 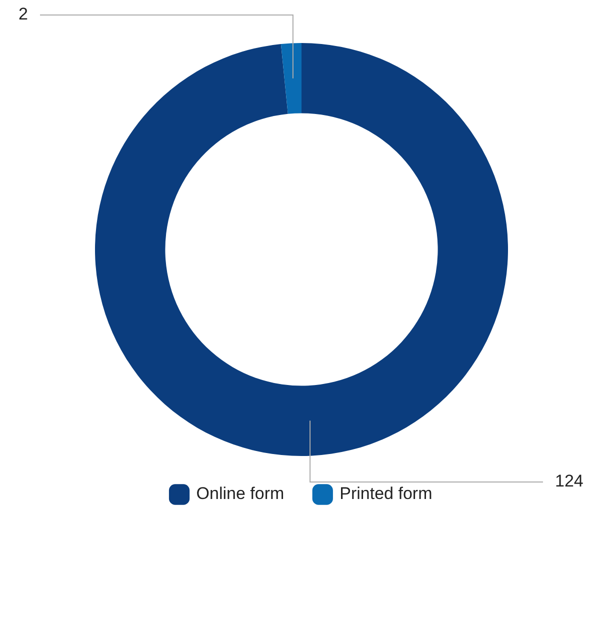 I want to click on data-label: 124, so click(x=569, y=481).